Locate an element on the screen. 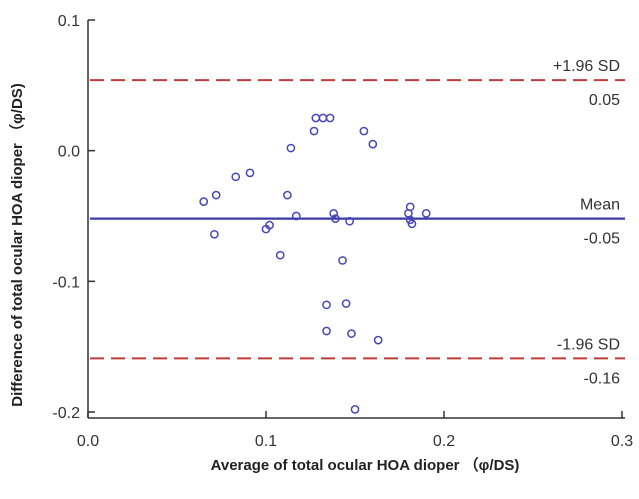 The height and width of the screenshot is (499, 639). reference-label-mean: Mean is located at coordinates (600, 205).